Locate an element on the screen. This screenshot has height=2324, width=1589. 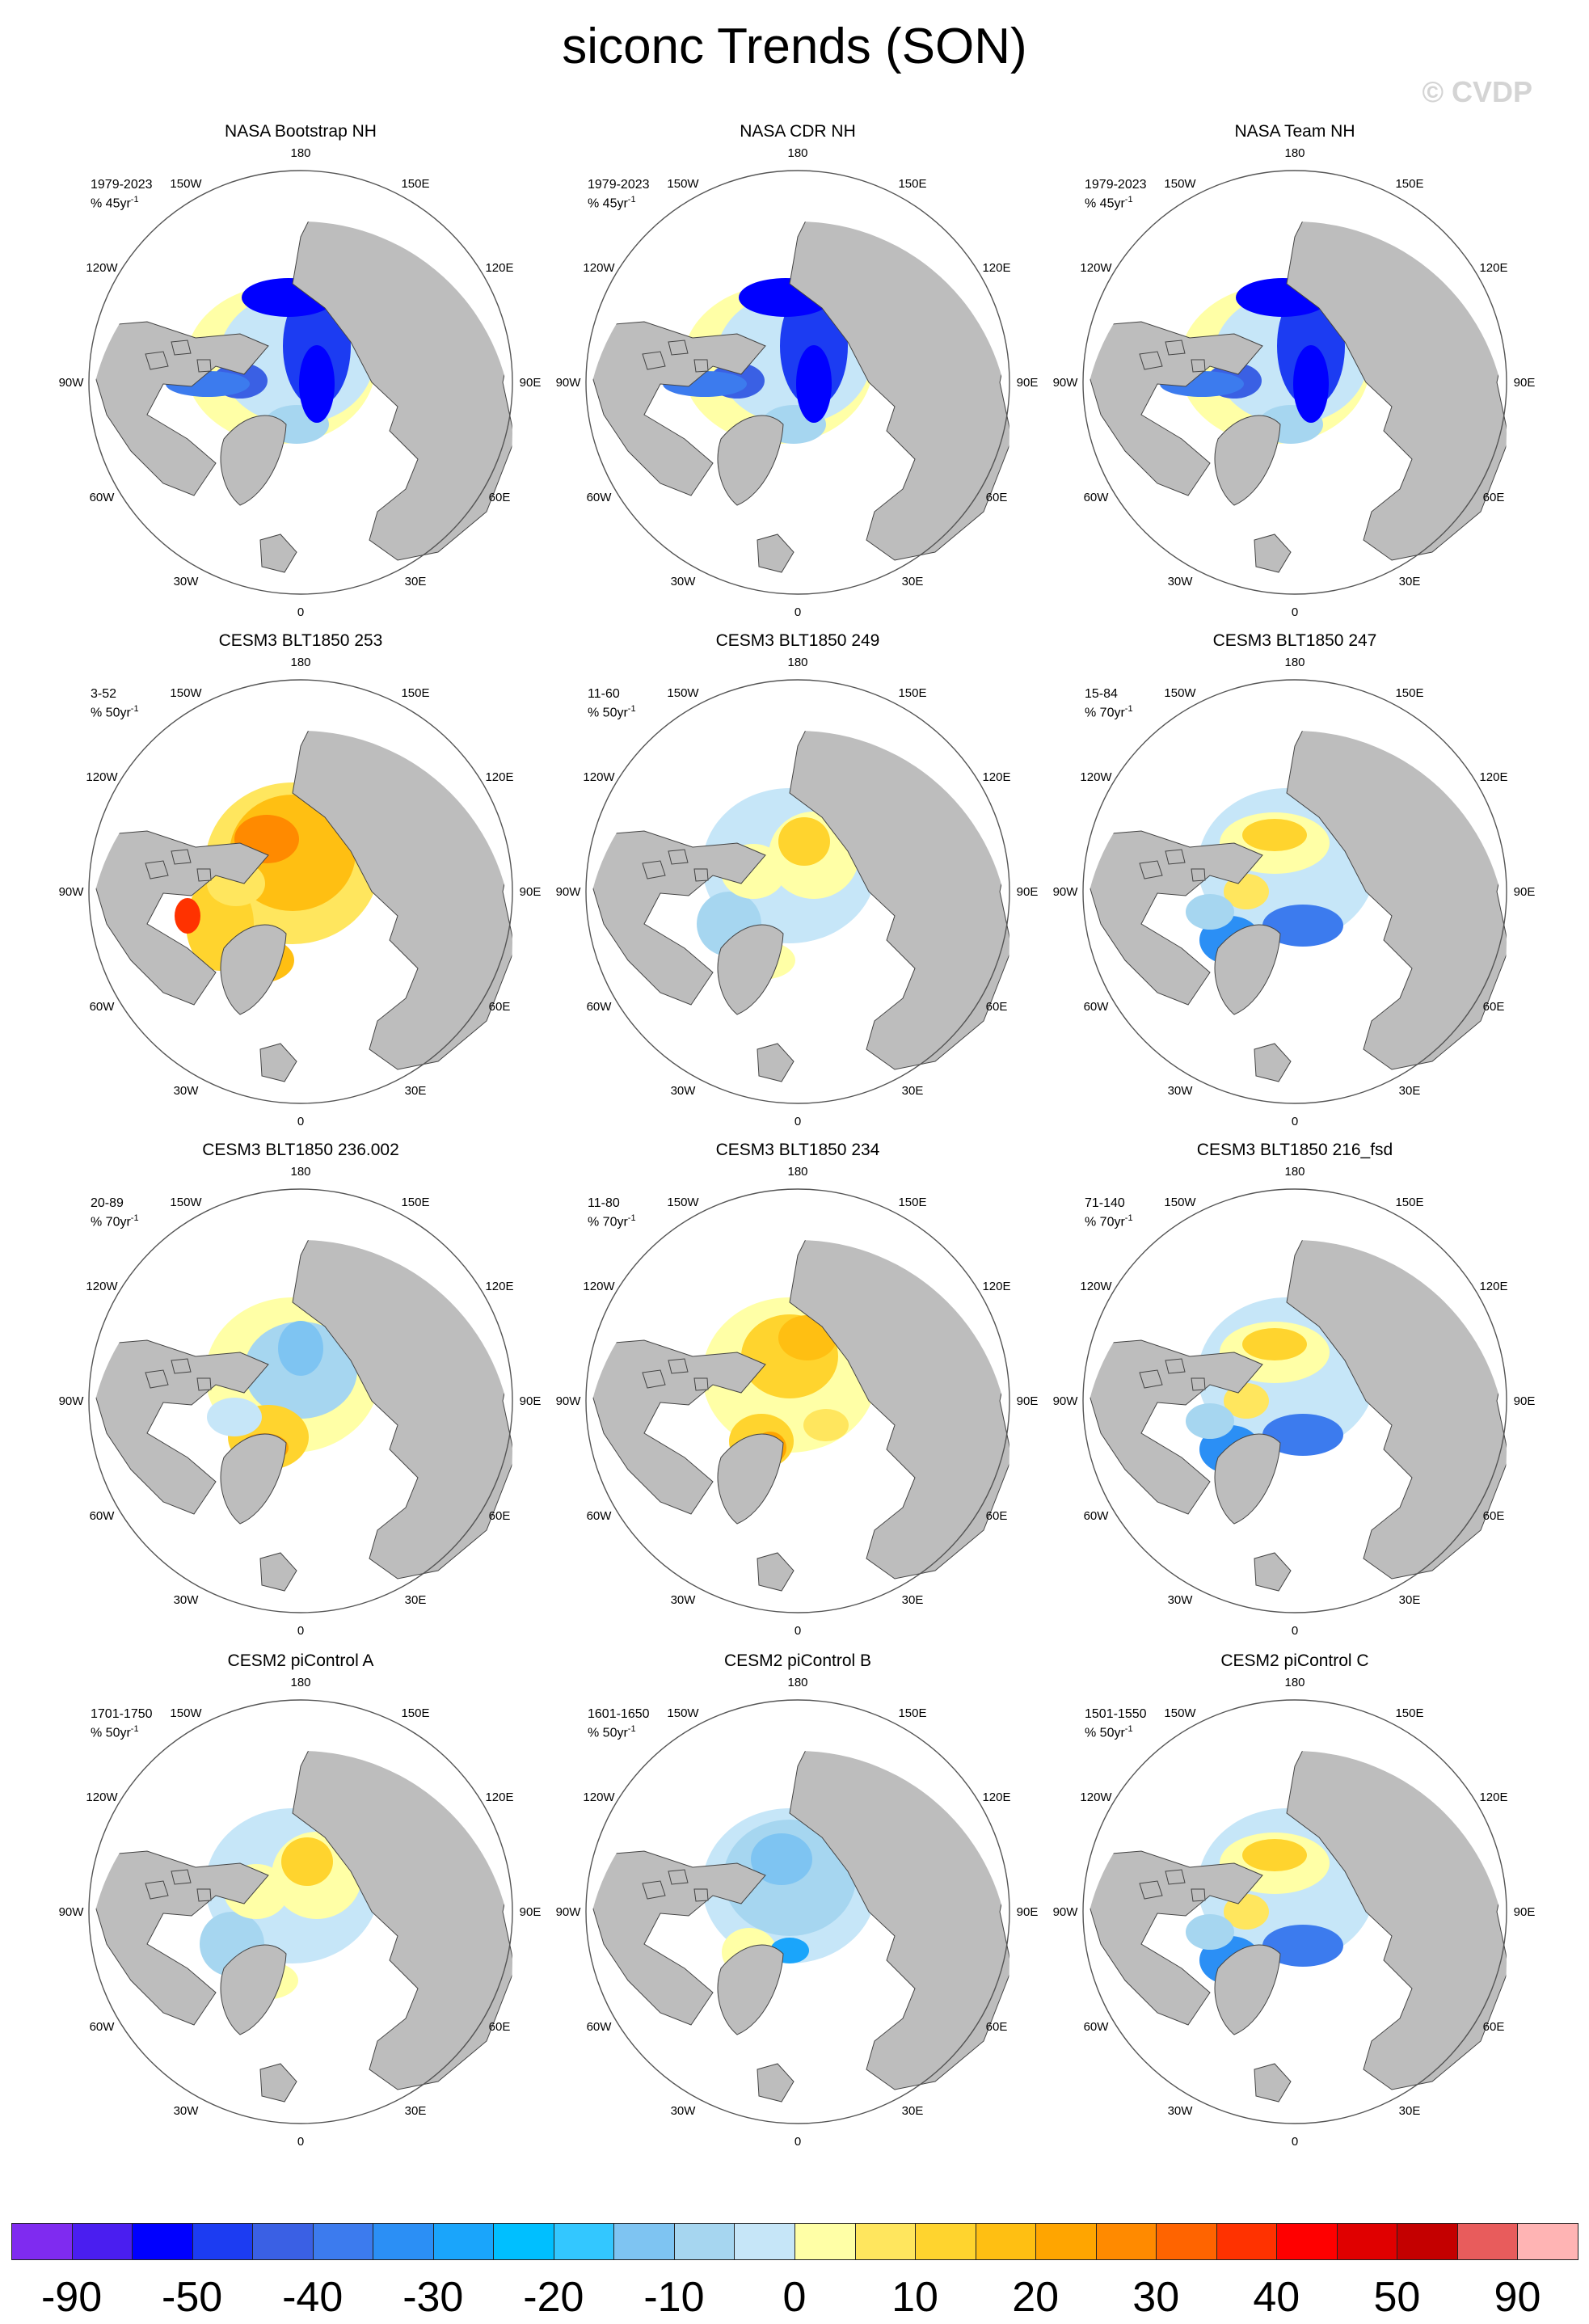
colorbar is located at coordinates (794, 2241).